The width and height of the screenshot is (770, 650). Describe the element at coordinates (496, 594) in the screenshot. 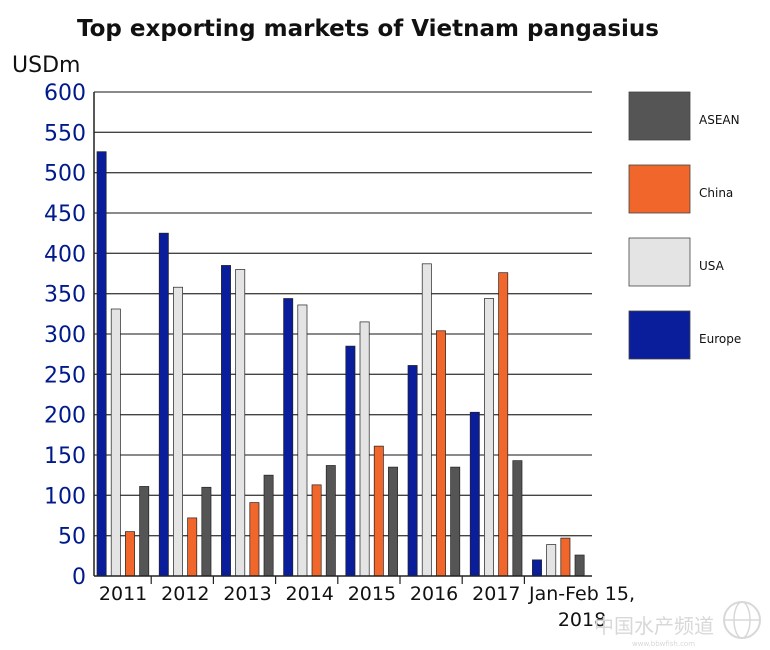

I see `x-tick-label: 2017` at that location.